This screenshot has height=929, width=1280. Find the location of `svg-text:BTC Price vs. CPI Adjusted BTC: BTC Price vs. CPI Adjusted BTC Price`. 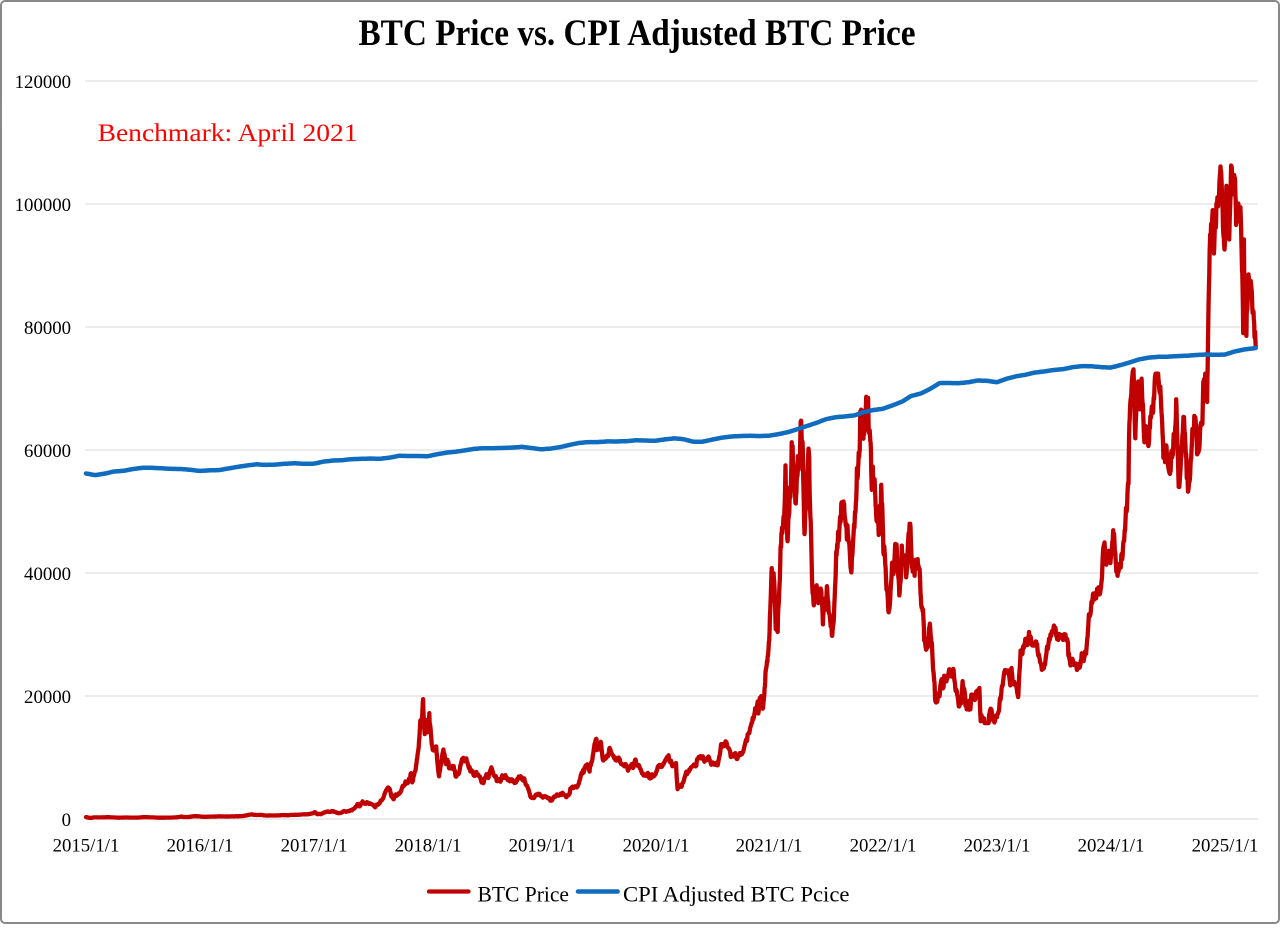

svg-text:BTC Price vs. CPI Adjusted BTC: BTC Price vs. CPI Adjusted BTC Price is located at coordinates (637, 33).